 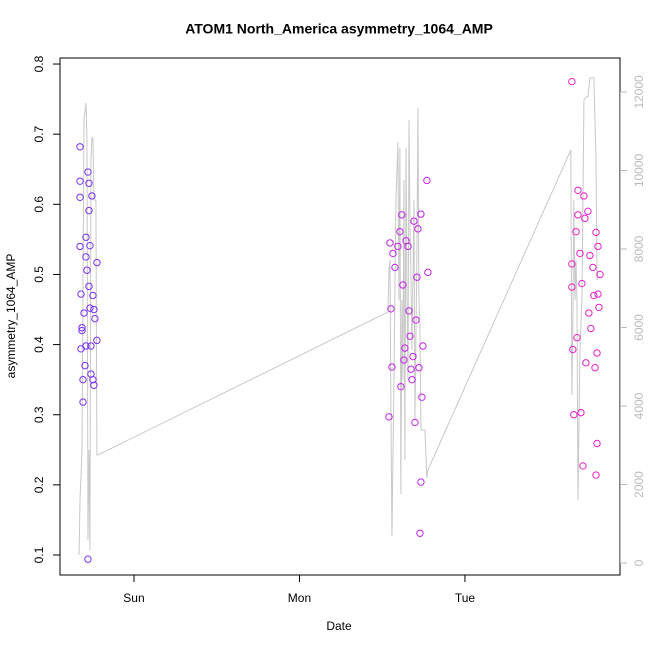 What do you see at coordinates (639, 327) in the screenshot?
I see `y2-tick-label: 6000` at bounding box center [639, 327].